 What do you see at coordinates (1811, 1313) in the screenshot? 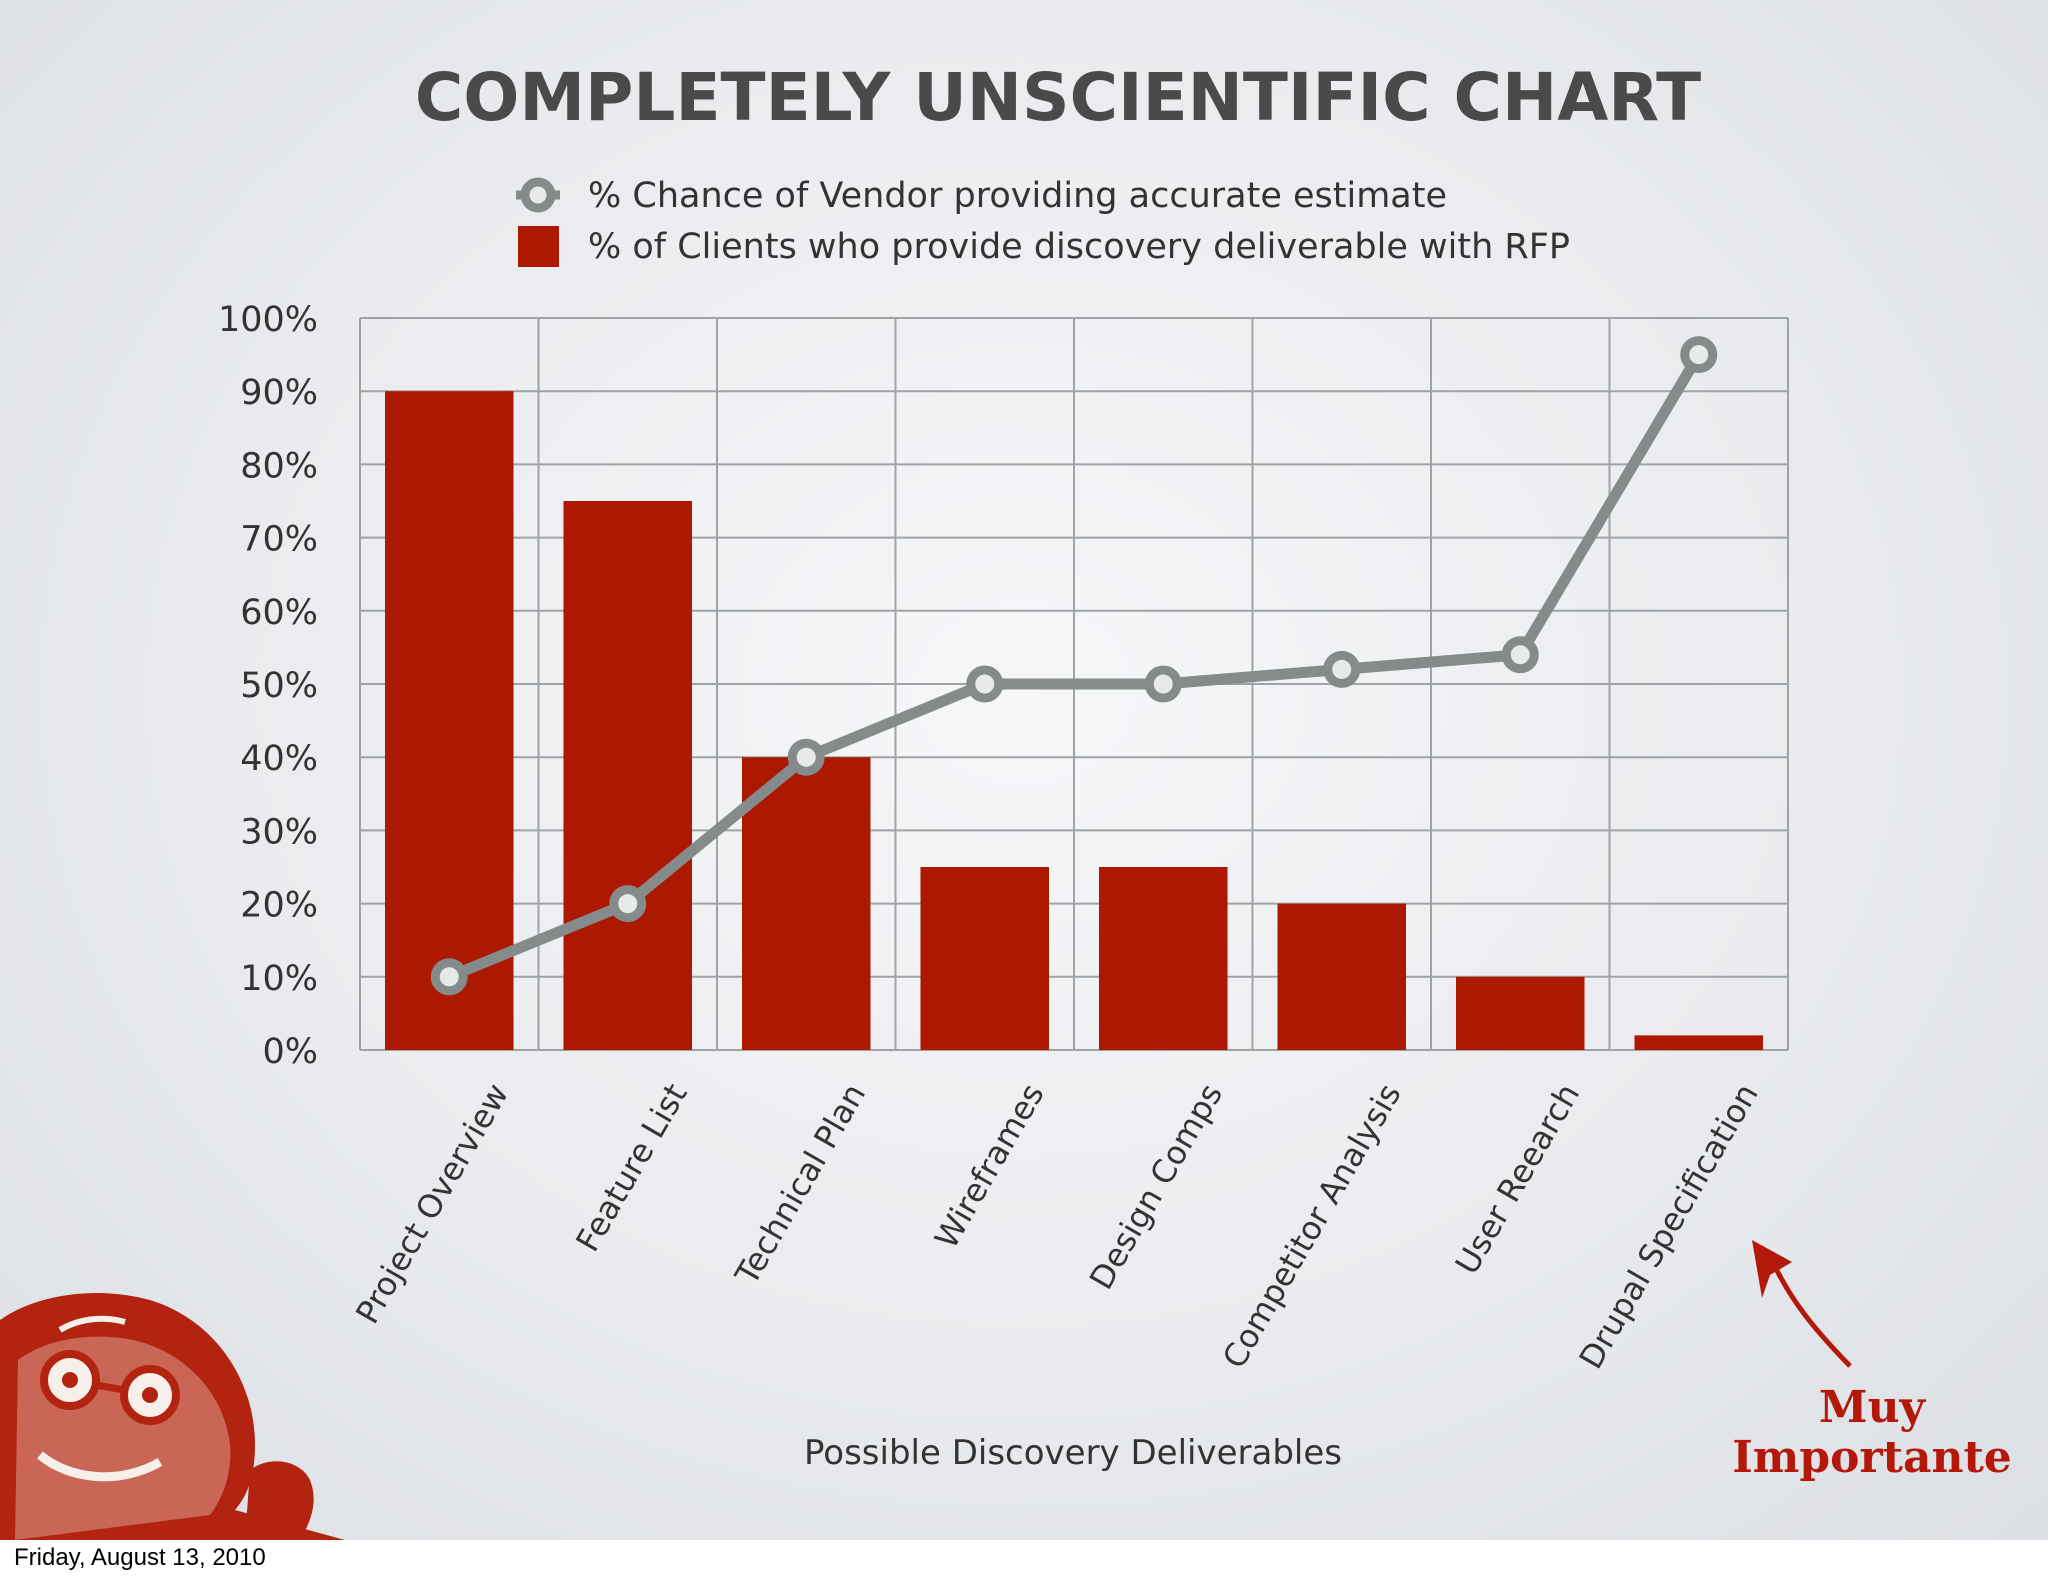
I see `annotation-arrow` at bounding box center [1811, 1313].